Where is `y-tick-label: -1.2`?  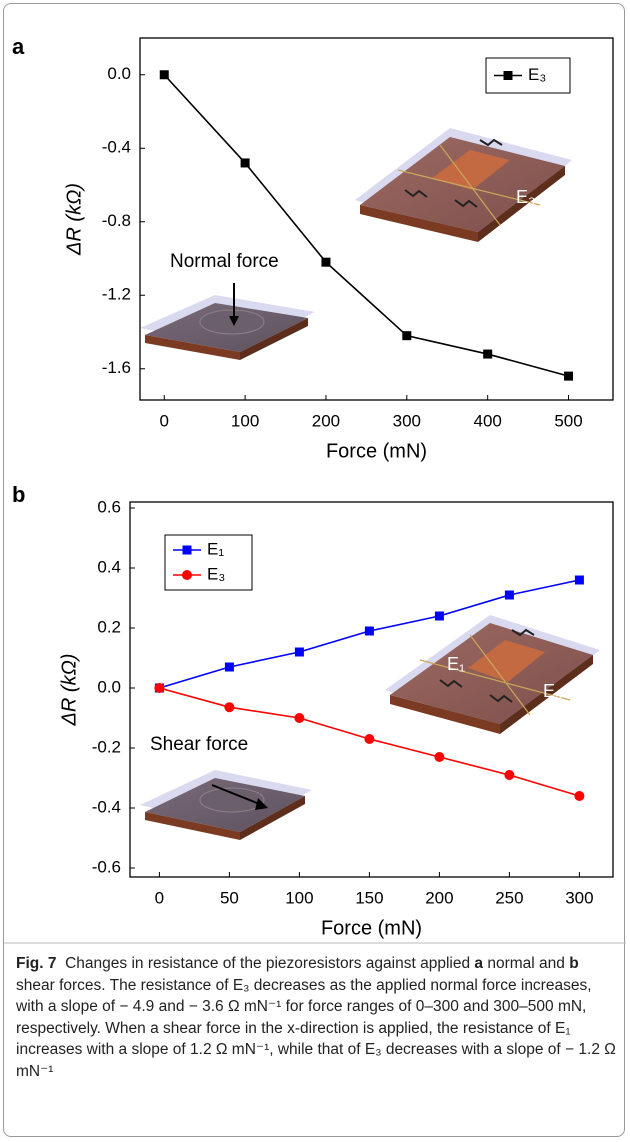
y-tick-label: -1.2 is located at coordinates (116, 294).